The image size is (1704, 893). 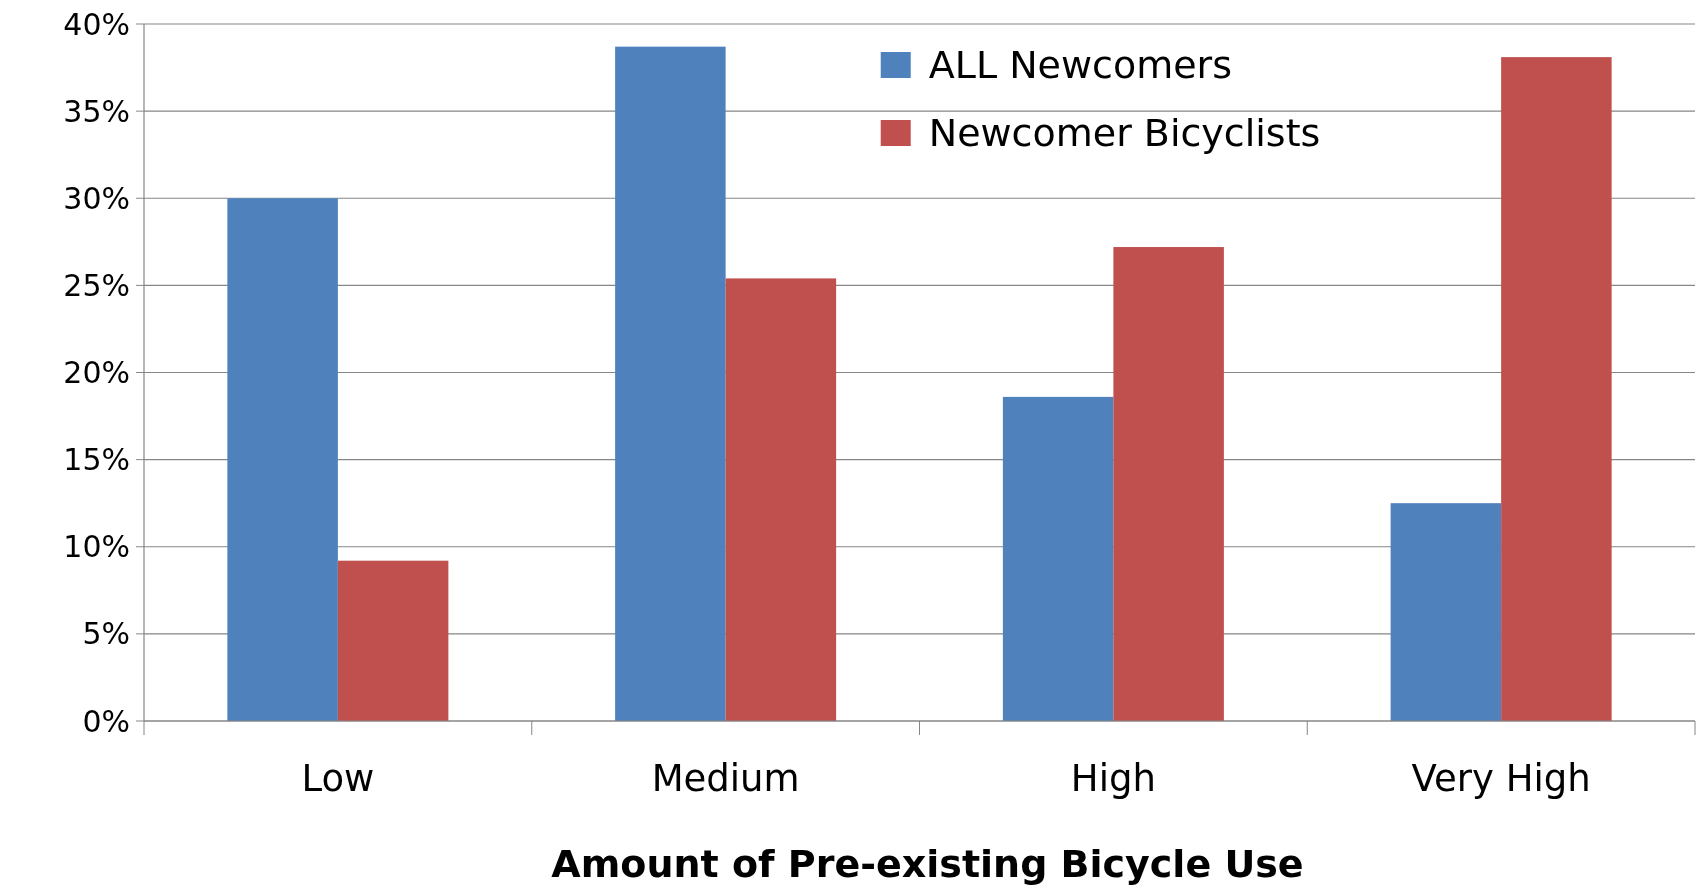 What do you see at coordinates (96, 547) in the screenshot?
I see `y-tick-label: 10%` at bounding box center [96, 547].